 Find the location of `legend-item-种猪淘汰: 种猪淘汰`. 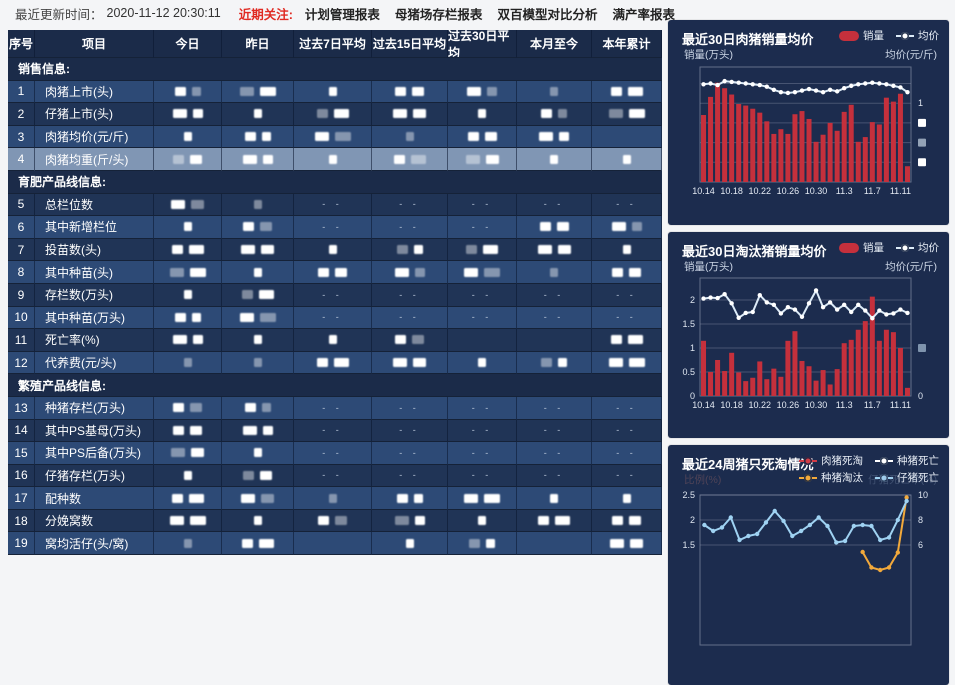

legend-item-种猪淘汰: 种猪淘汰 is located at coordinates (831, 477).